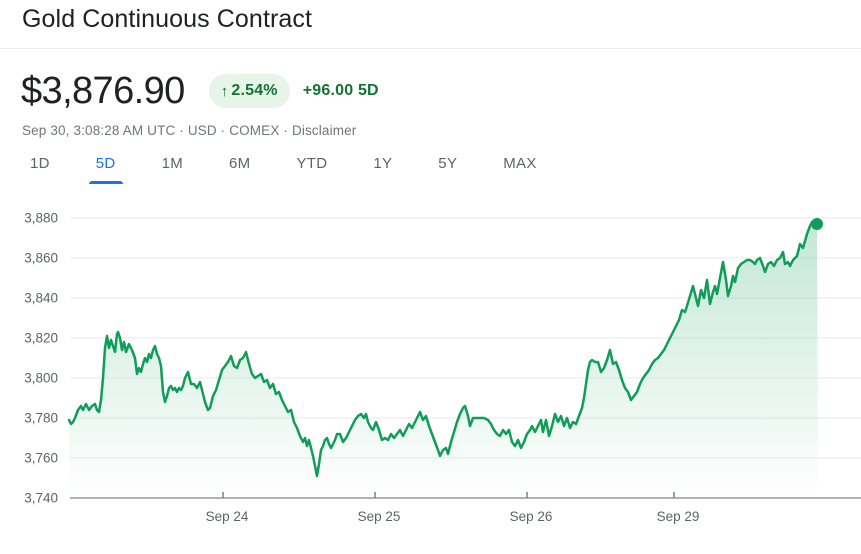  Describe the element at coordinates (105, 168) in the screenshot. I see `tab-5d: 5D` at that location.